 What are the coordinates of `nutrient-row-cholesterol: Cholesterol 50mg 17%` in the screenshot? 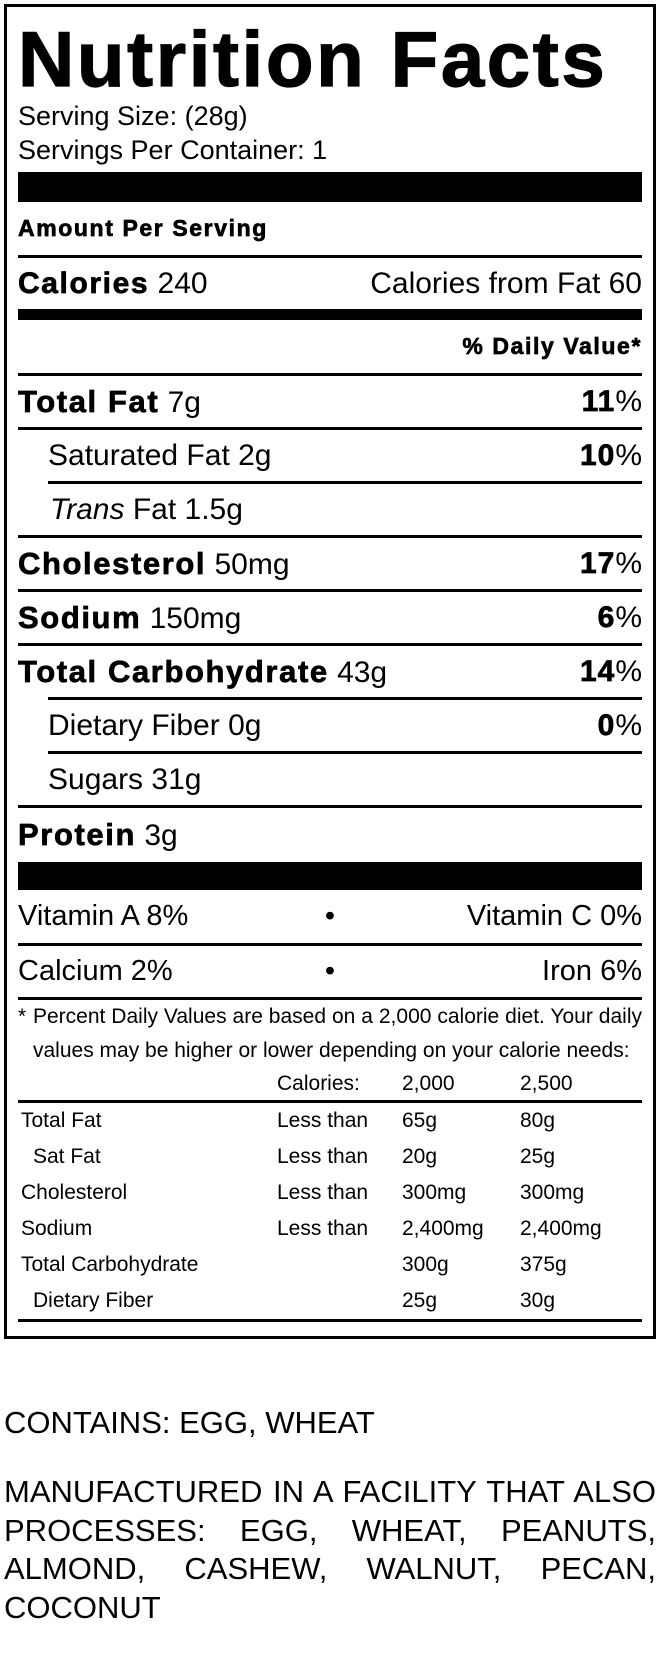 It's located at (330, 565).